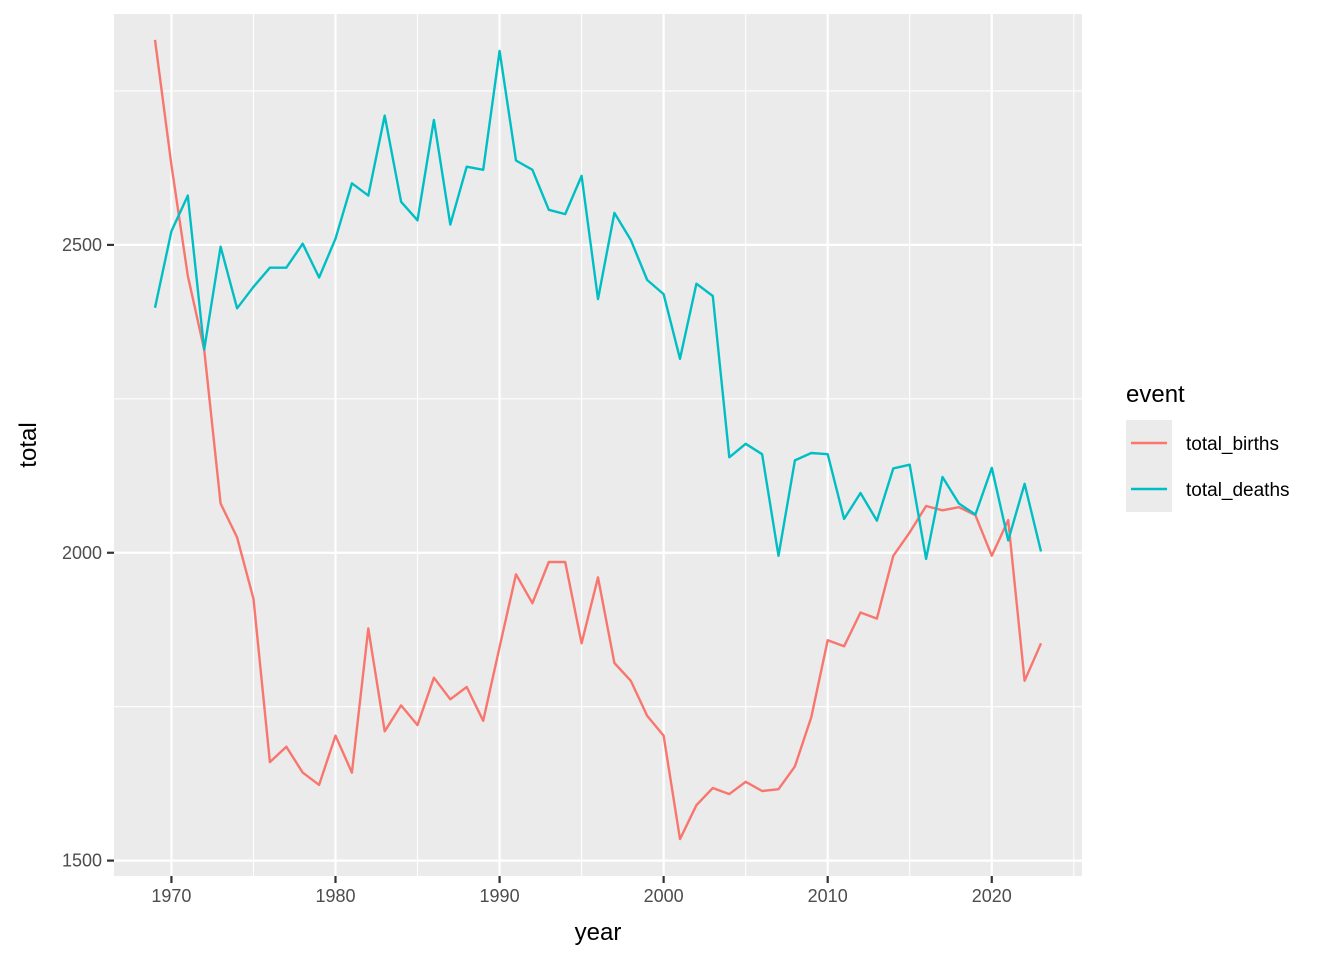  I want to click on x-axis-title: year, so click(598, 932).